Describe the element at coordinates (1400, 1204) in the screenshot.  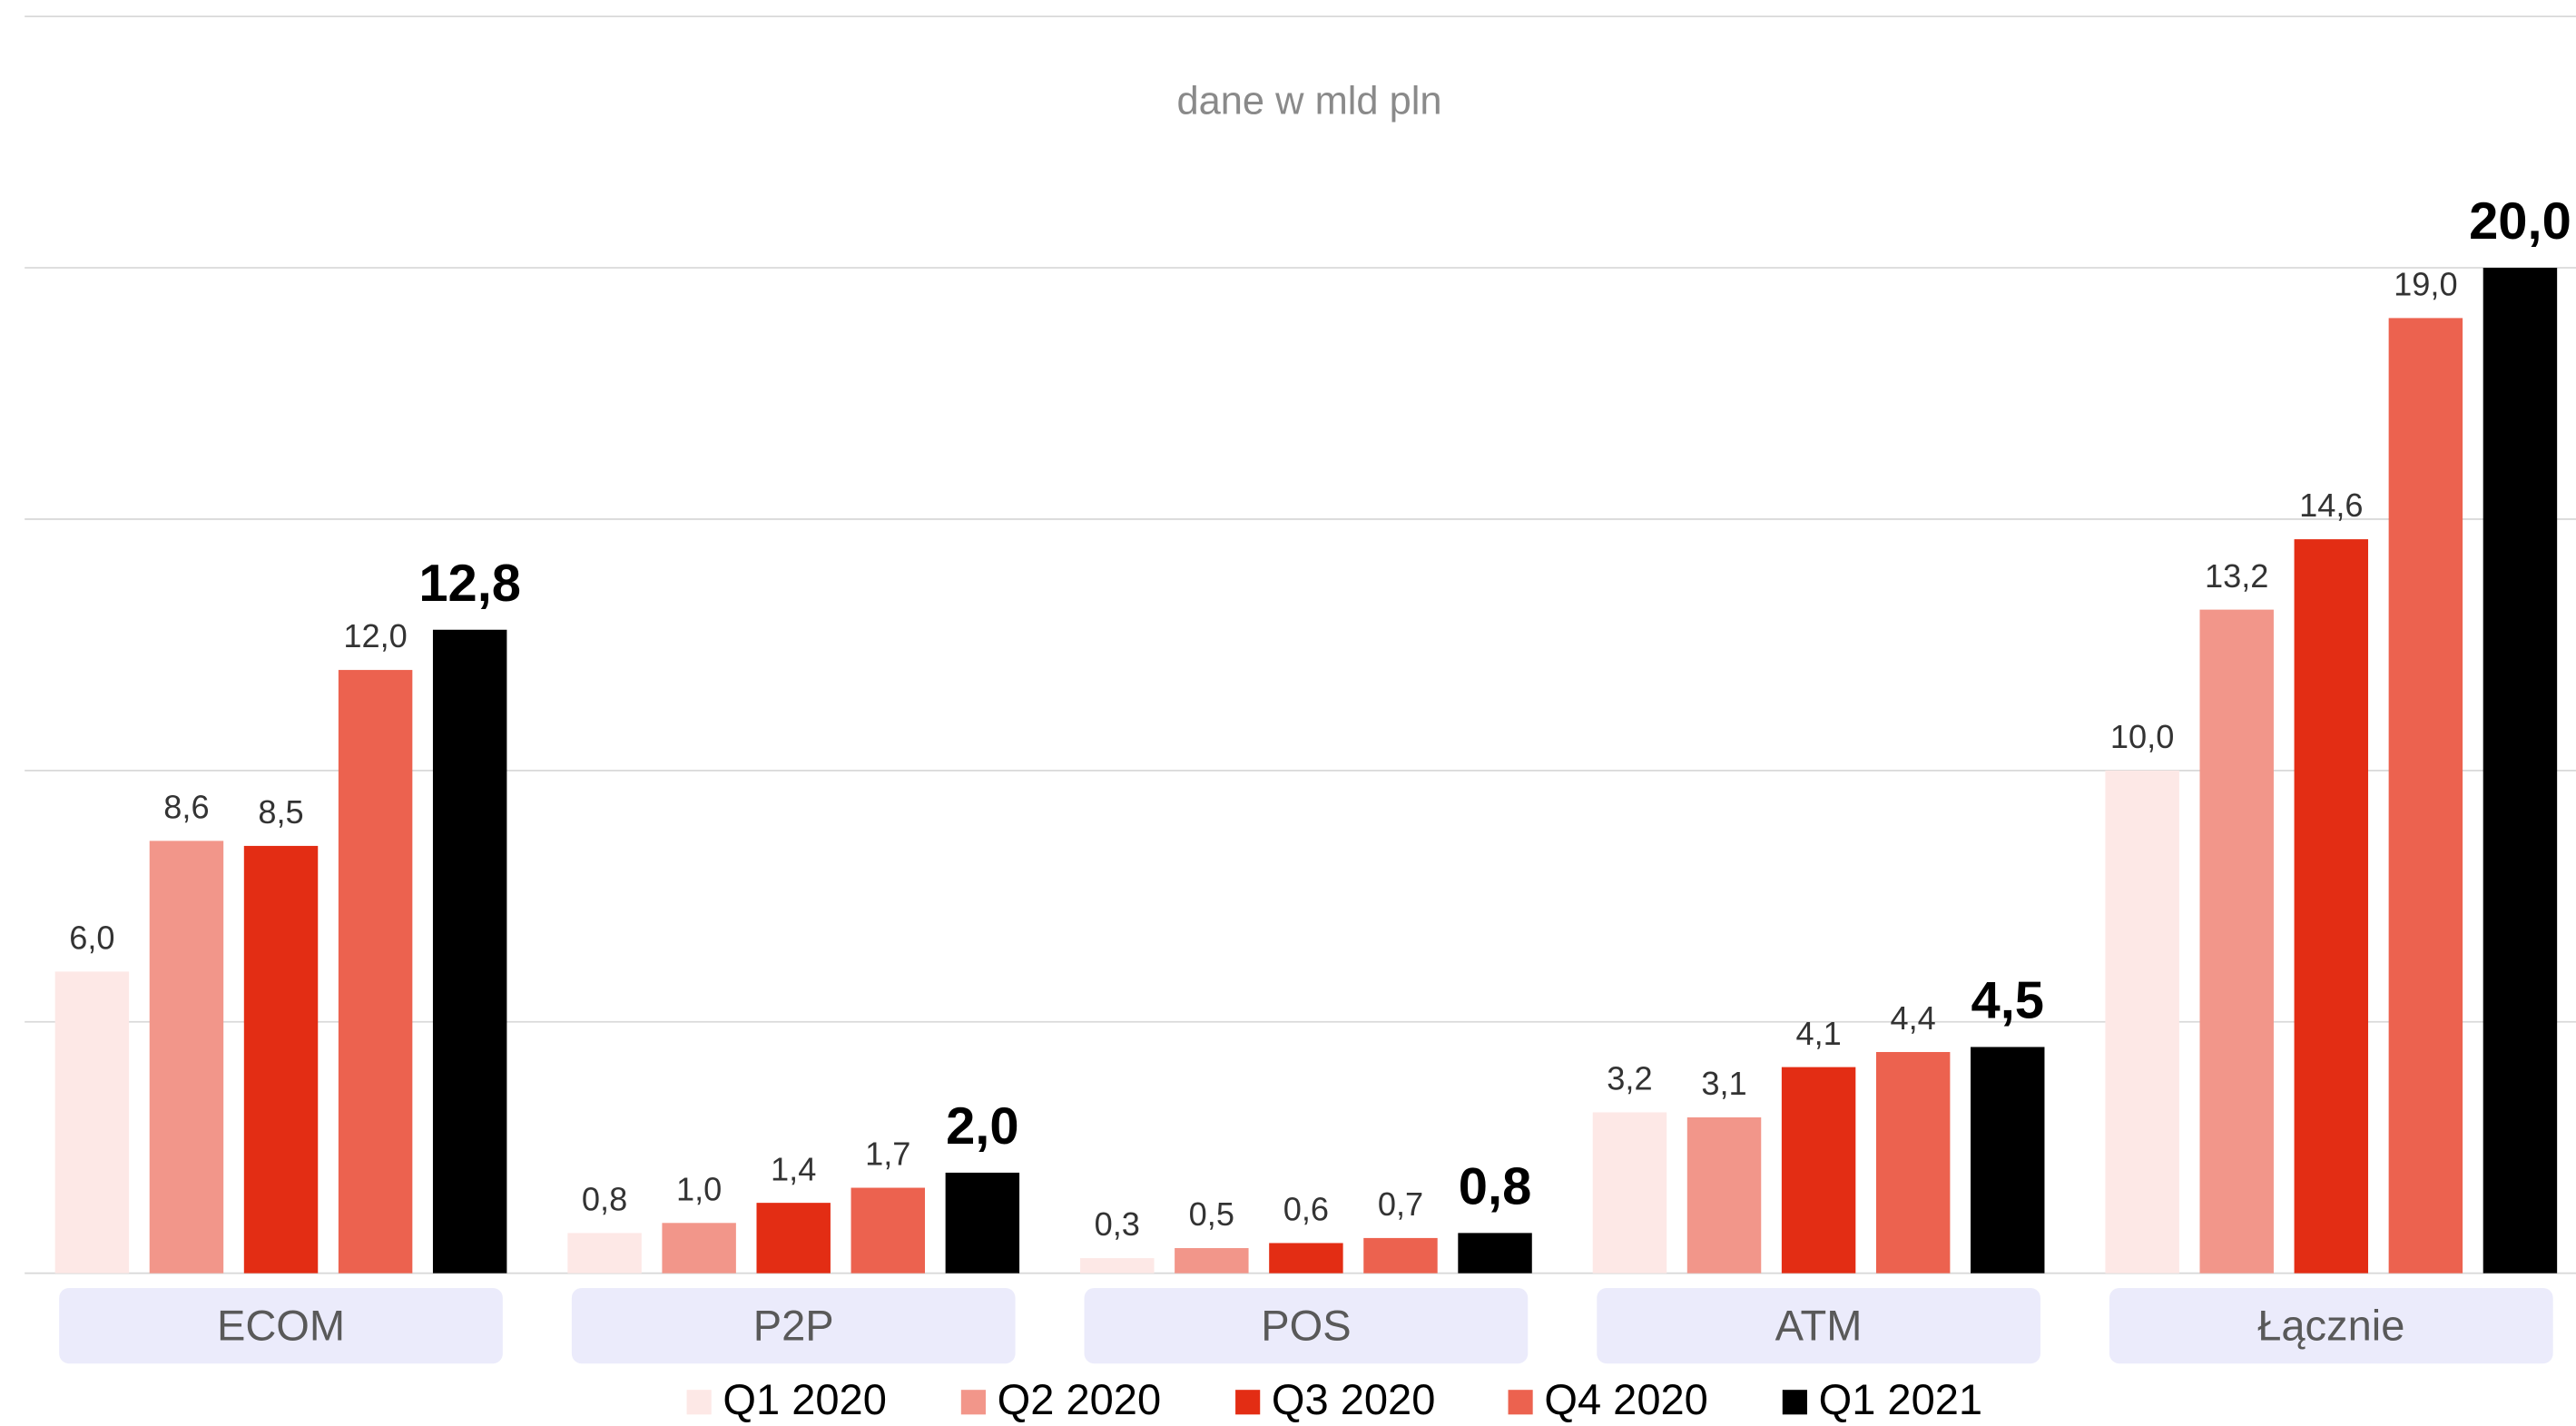
I see `value-label: 0,7` at that location.